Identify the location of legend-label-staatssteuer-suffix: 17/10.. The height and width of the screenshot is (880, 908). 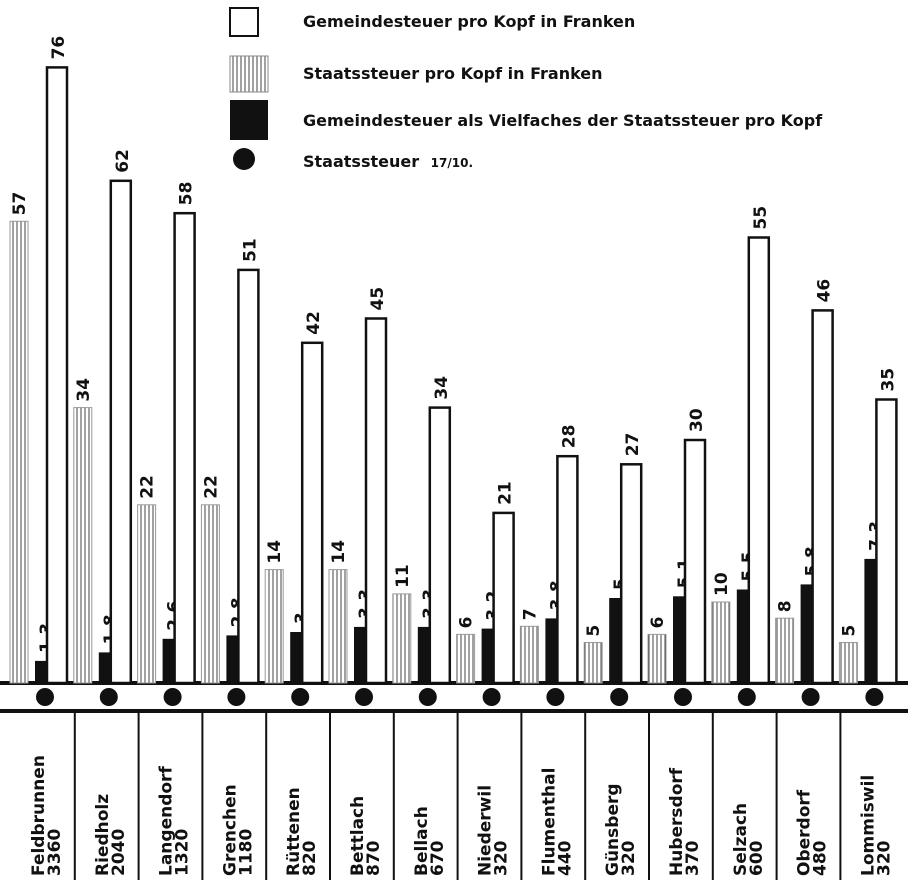
(452, 163).